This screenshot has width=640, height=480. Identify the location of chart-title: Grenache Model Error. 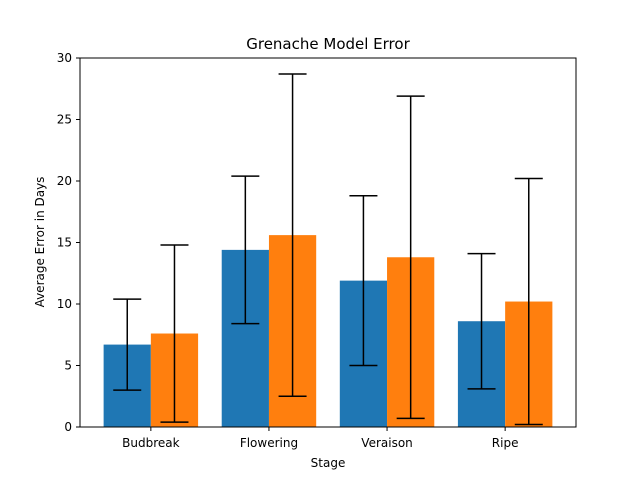
(328, 44).